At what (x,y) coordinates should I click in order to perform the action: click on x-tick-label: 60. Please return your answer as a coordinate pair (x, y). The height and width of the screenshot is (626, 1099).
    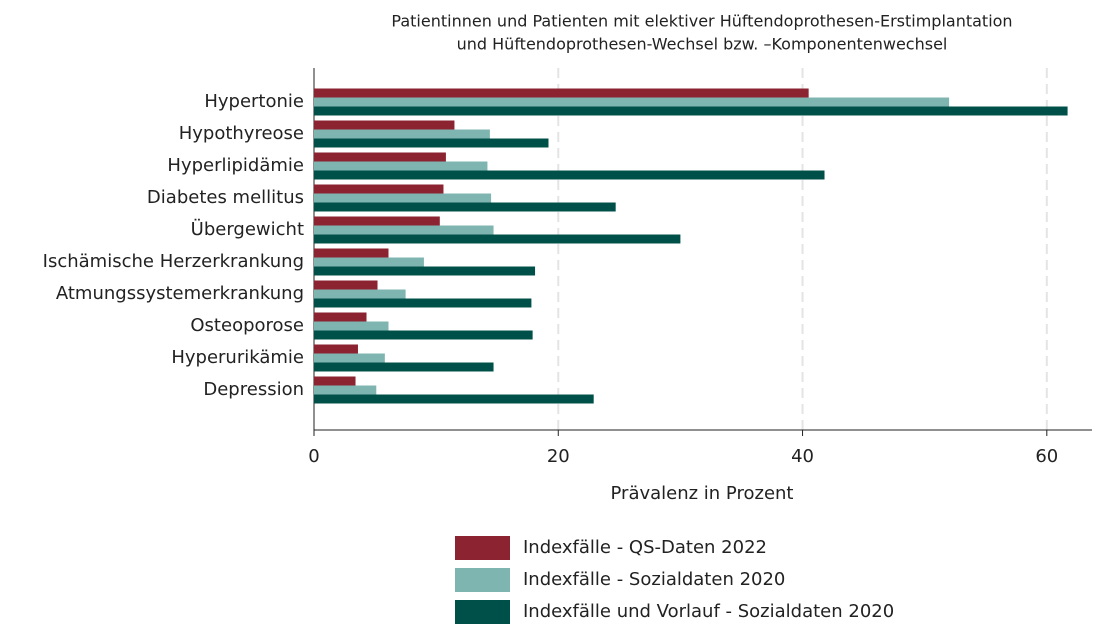
    Looking at the image, I should click on (1046, 456).